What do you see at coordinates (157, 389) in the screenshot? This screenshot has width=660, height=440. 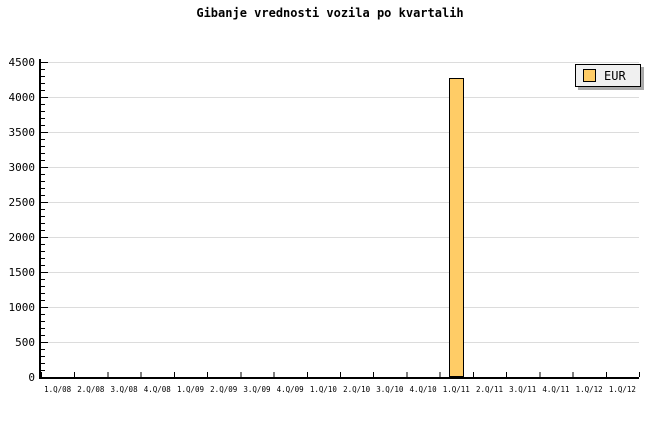 I see `x-tick-label: 4.Q/08` at bounding box center [157, 389].